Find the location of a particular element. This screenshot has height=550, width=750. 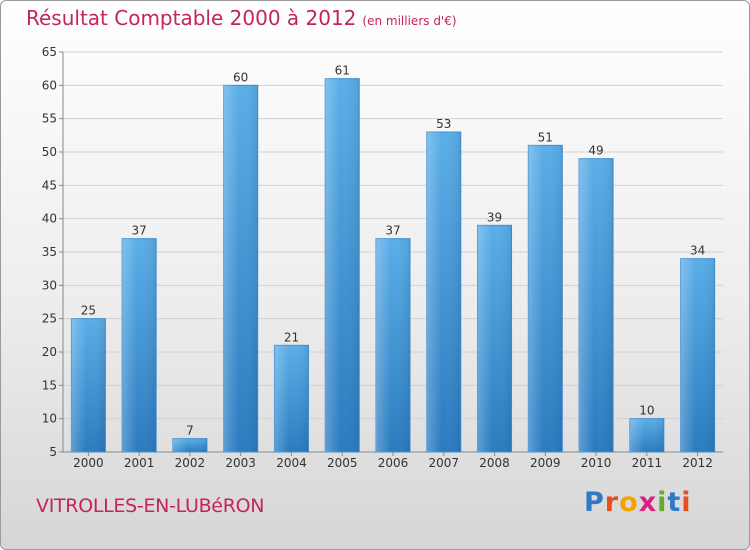

value-label: 7 is located at coordinates (190, 431).